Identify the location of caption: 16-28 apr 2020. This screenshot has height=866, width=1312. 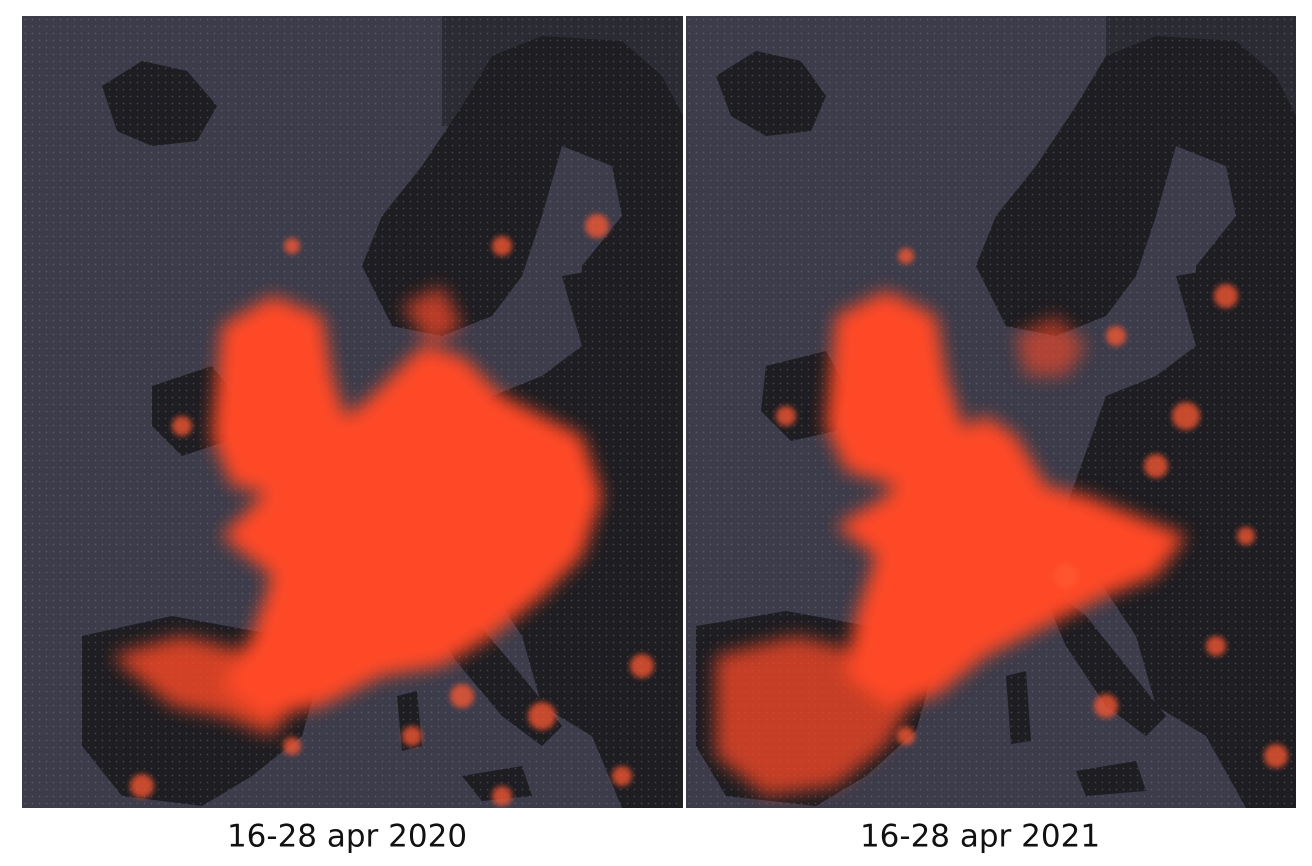
(347, 837).